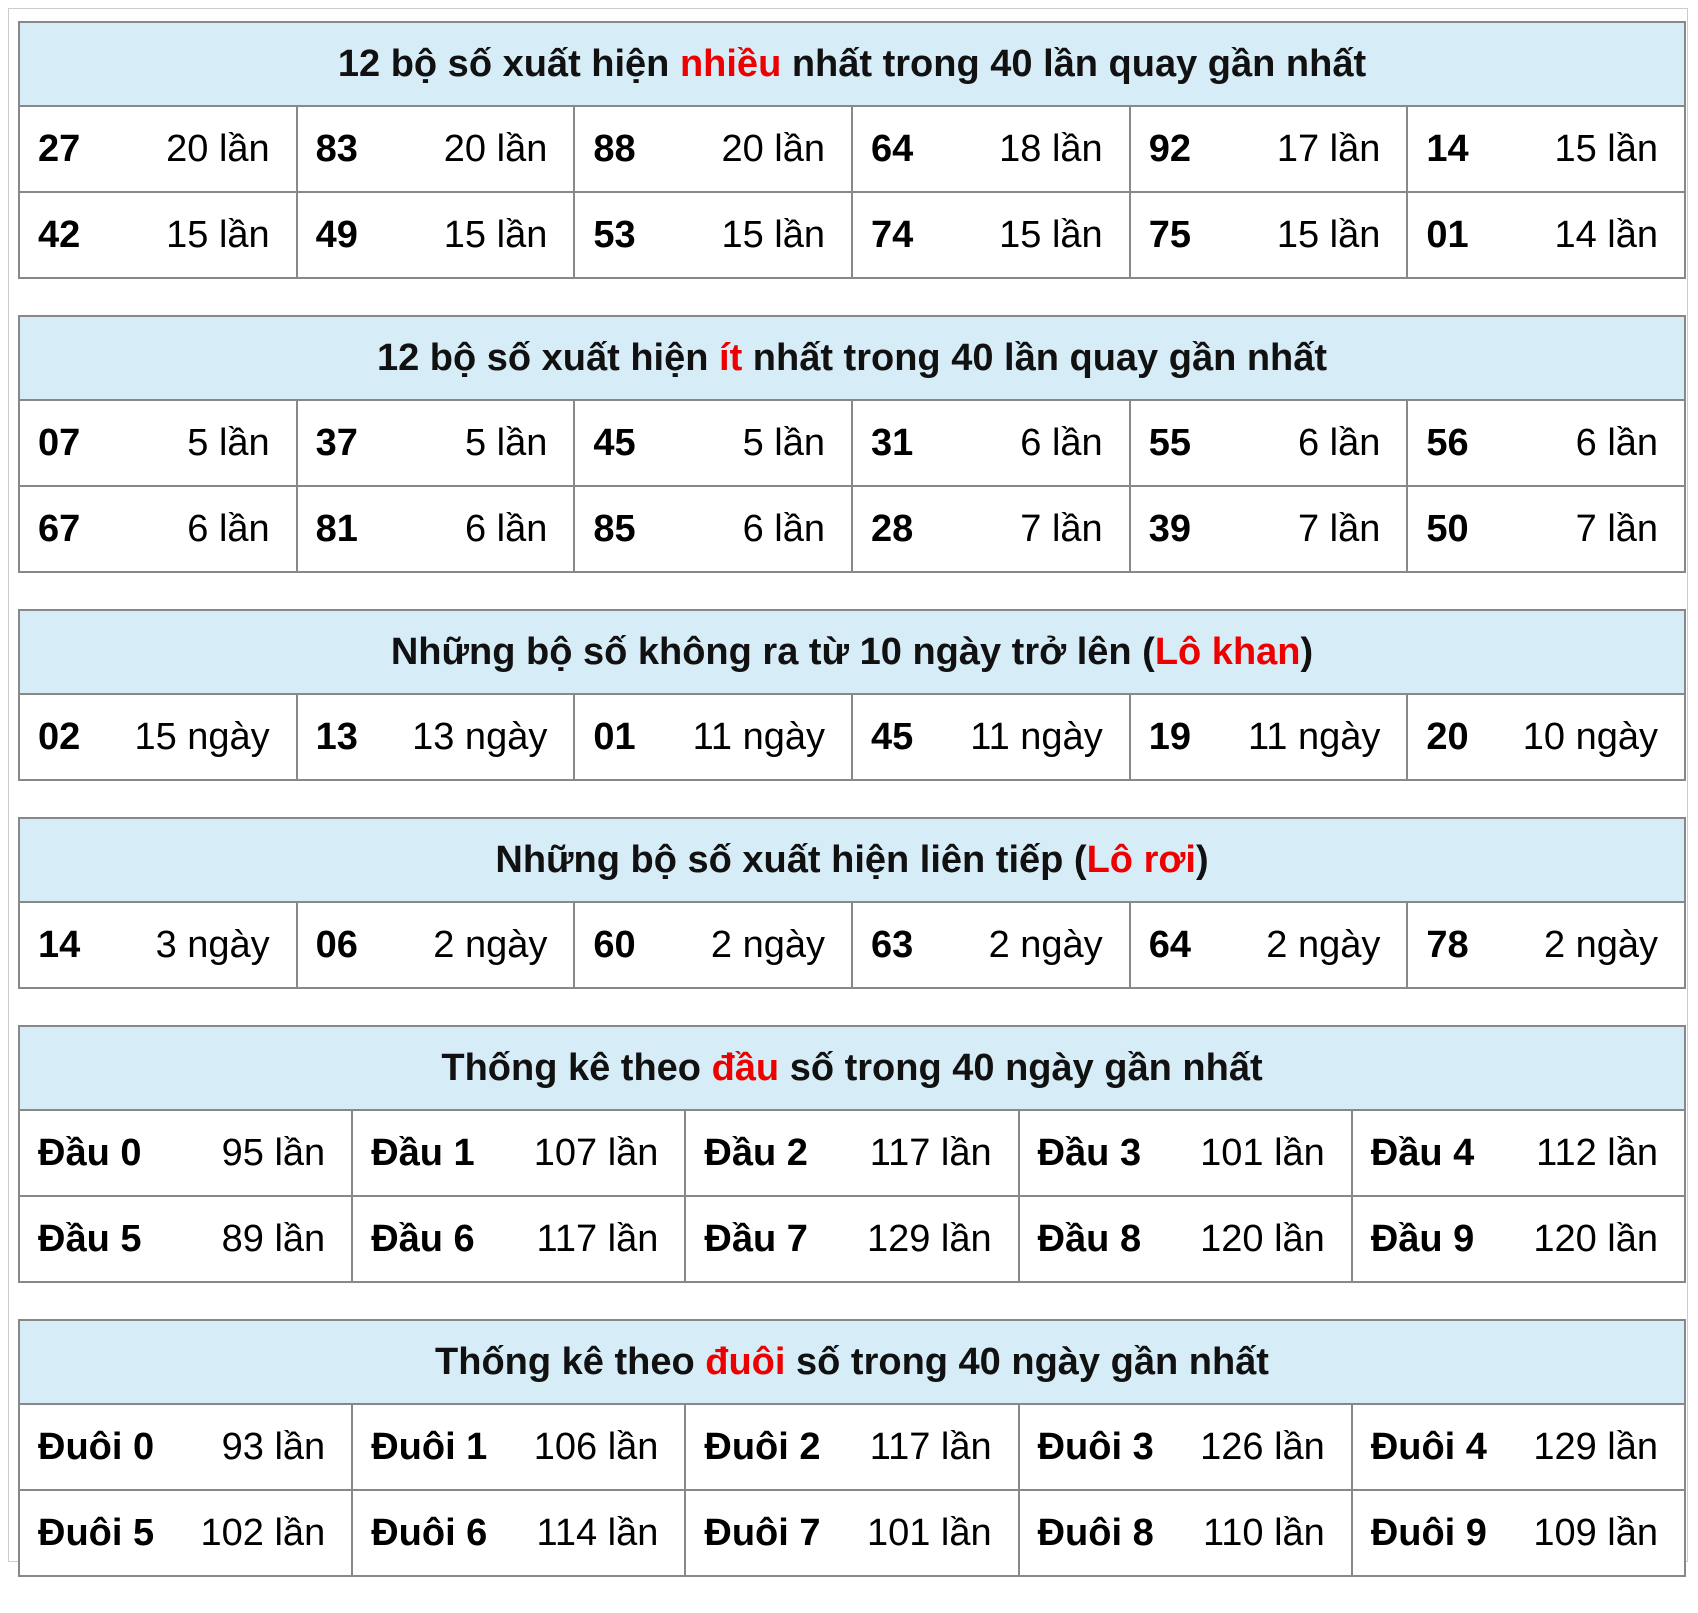 This screenshot has width=1698, height=1613. Describe the element at coordinates (892, 528) in the screenshot. I see `cell-number: 28` at that location.